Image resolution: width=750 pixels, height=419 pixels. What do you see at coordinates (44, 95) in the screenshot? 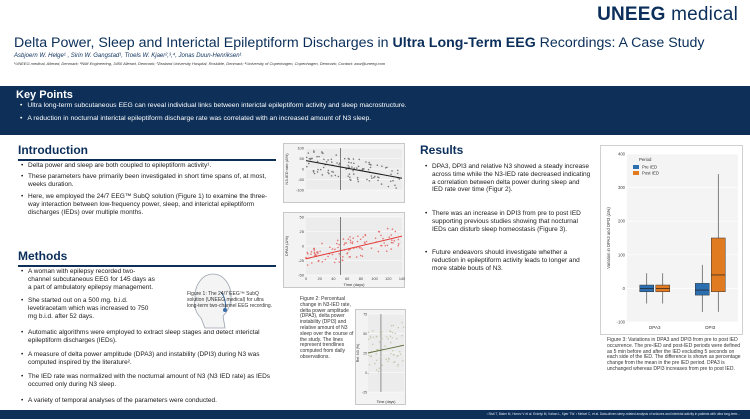
I see `key-points-heading: Key Points` at bounding box center [44, 95].